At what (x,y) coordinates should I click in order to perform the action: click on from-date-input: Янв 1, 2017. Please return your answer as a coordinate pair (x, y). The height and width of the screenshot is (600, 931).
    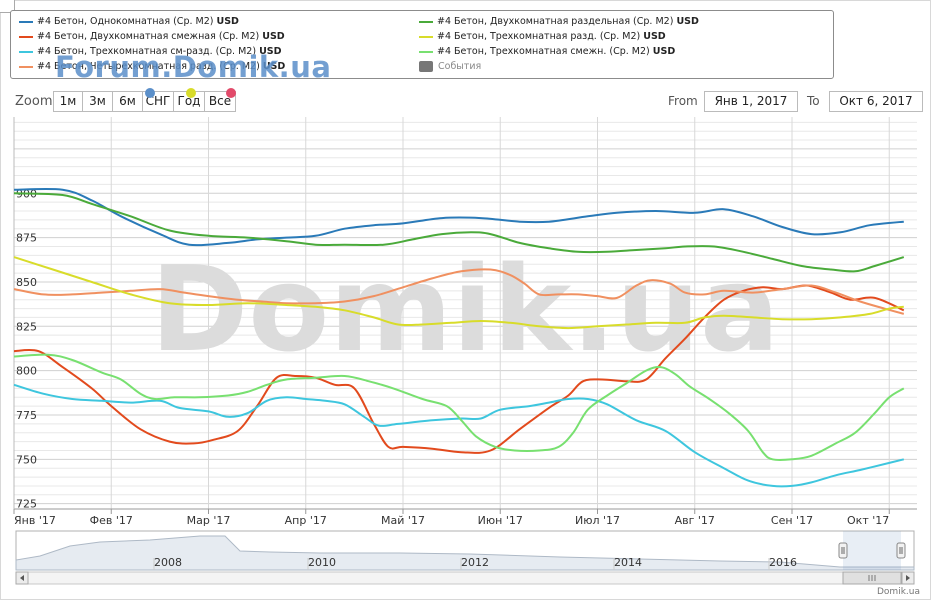
    Looking at the image, I should click on (751, 101).